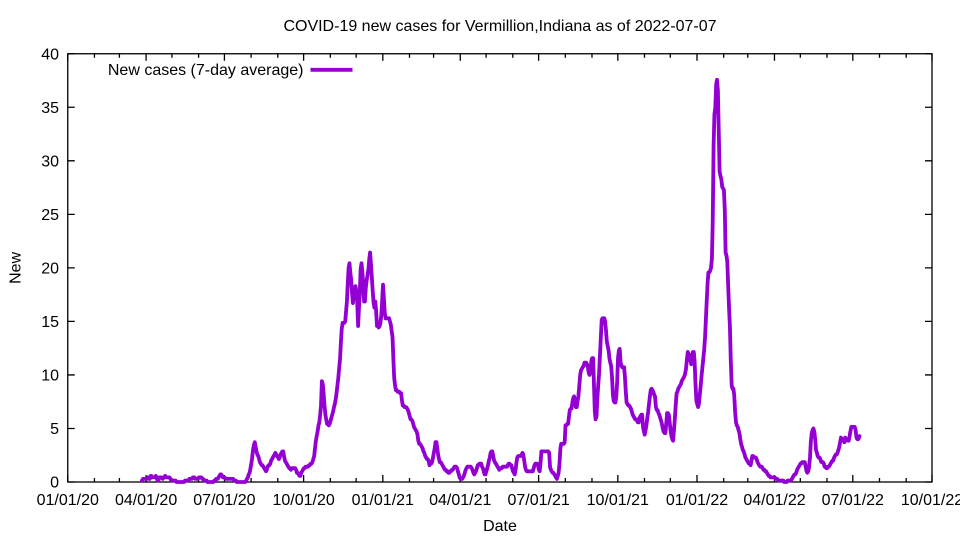  What do you see at coordinates (538, 500) in the screenshot?
I see `svg-text: 07/01/21` at bounding box center [538, 500].